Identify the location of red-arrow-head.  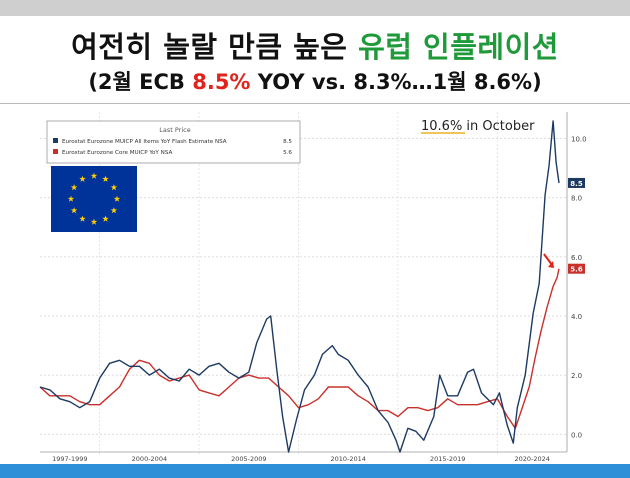
(551, 264).